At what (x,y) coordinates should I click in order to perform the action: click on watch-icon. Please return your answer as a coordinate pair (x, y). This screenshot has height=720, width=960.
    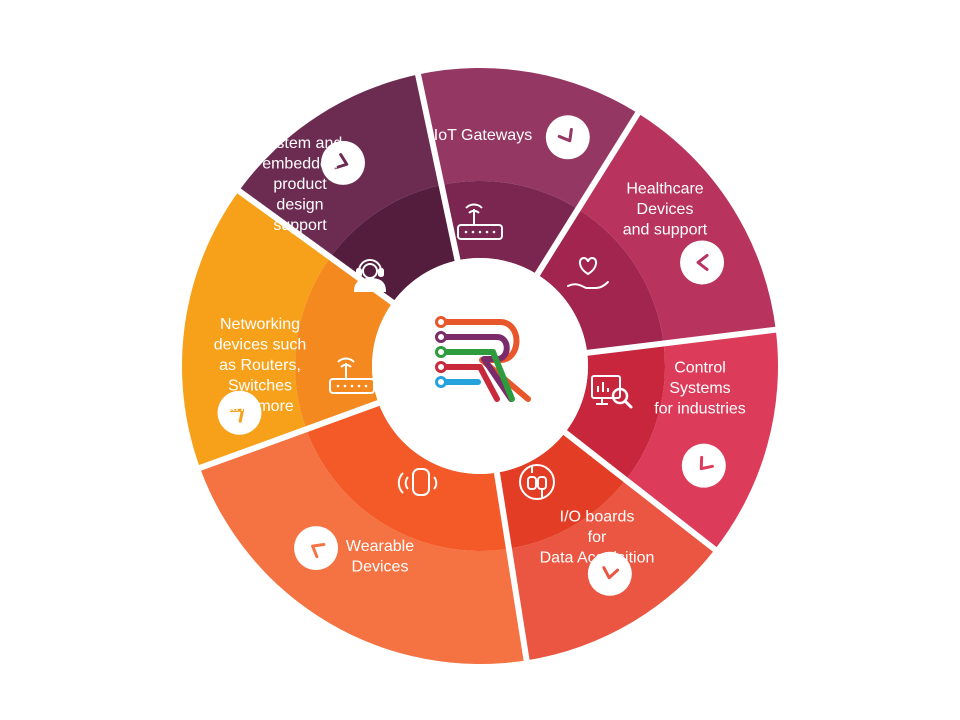
    Looking at the image, I should click on (417, 482).